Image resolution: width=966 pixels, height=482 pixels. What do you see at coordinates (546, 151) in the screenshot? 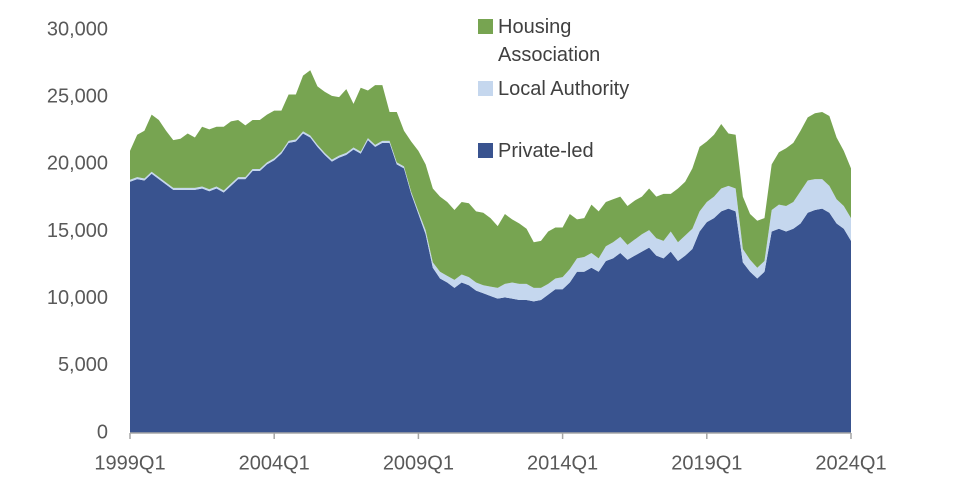
I see `legend-label: Private-led` at bounding box center [546, 151].